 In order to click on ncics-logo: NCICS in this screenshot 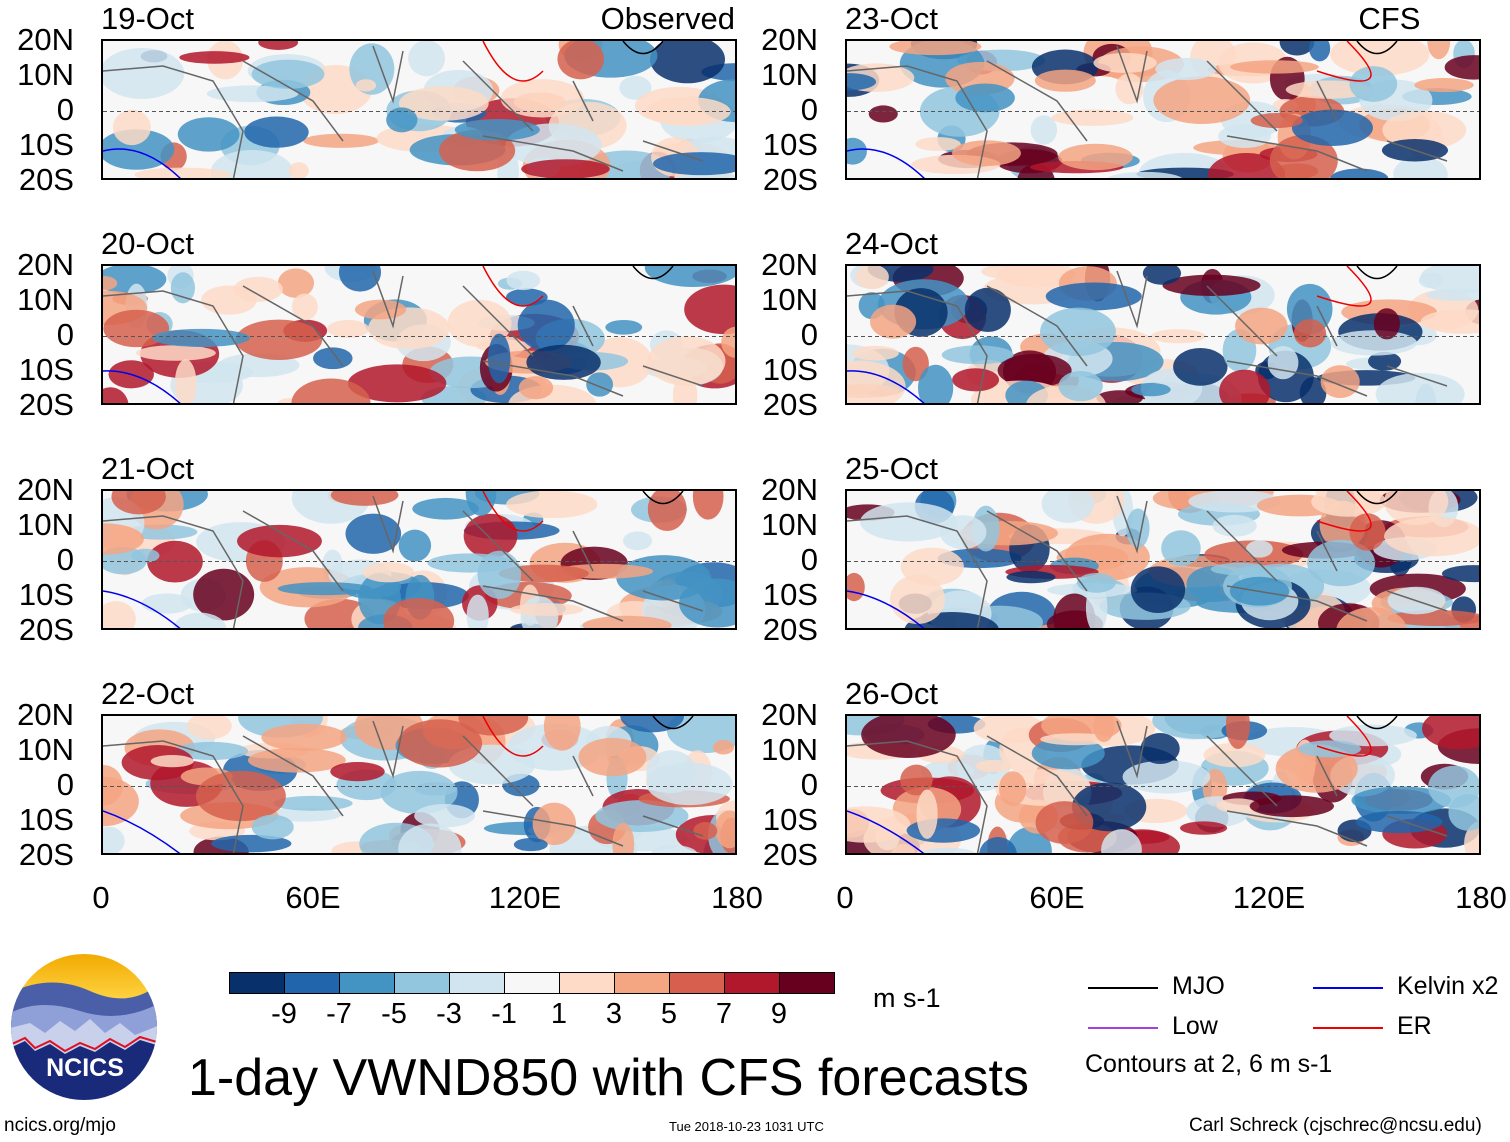, I will do `click(84, 1027)`.